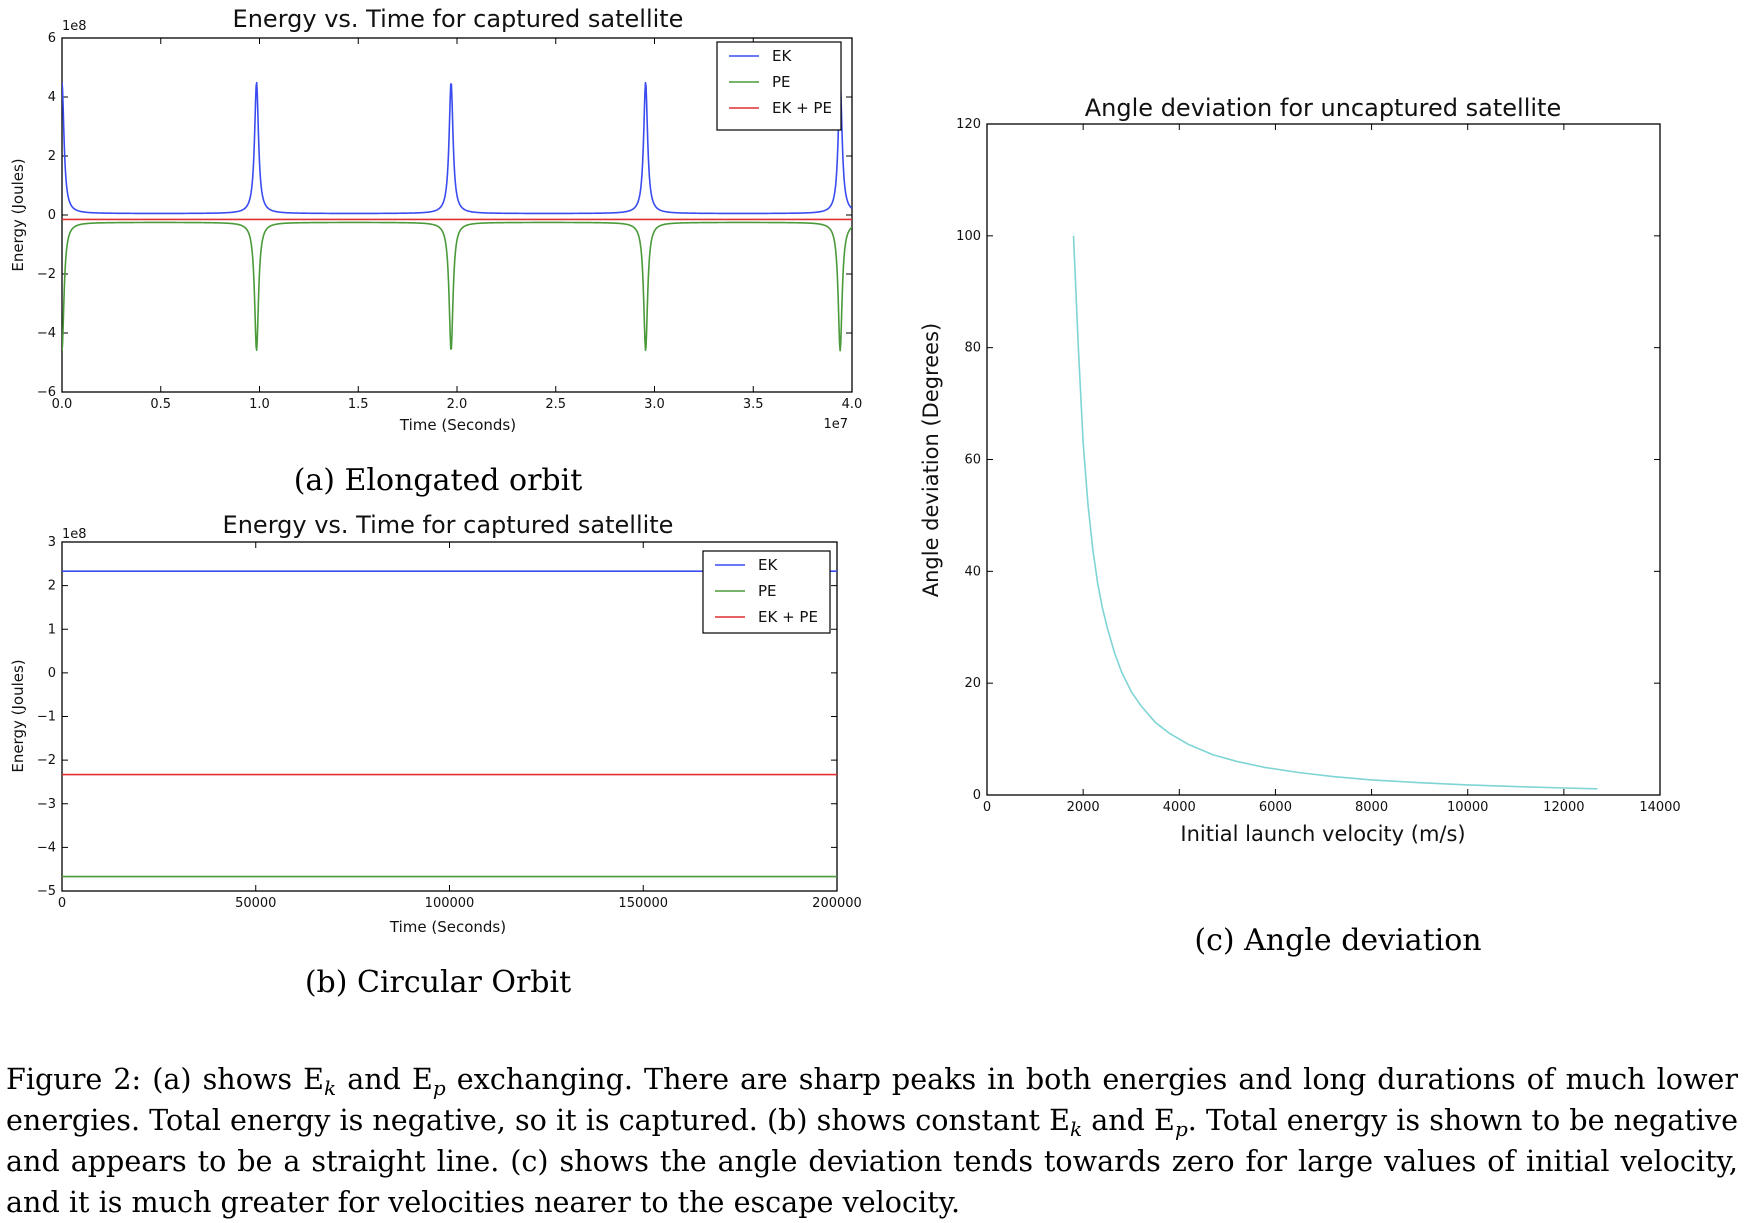 This screenshot has width=1746, height=1223. Describe the element at coordinates (835, 424) in the screenshot. I see `plot-a-x-multiplier: 1e7` at that location.